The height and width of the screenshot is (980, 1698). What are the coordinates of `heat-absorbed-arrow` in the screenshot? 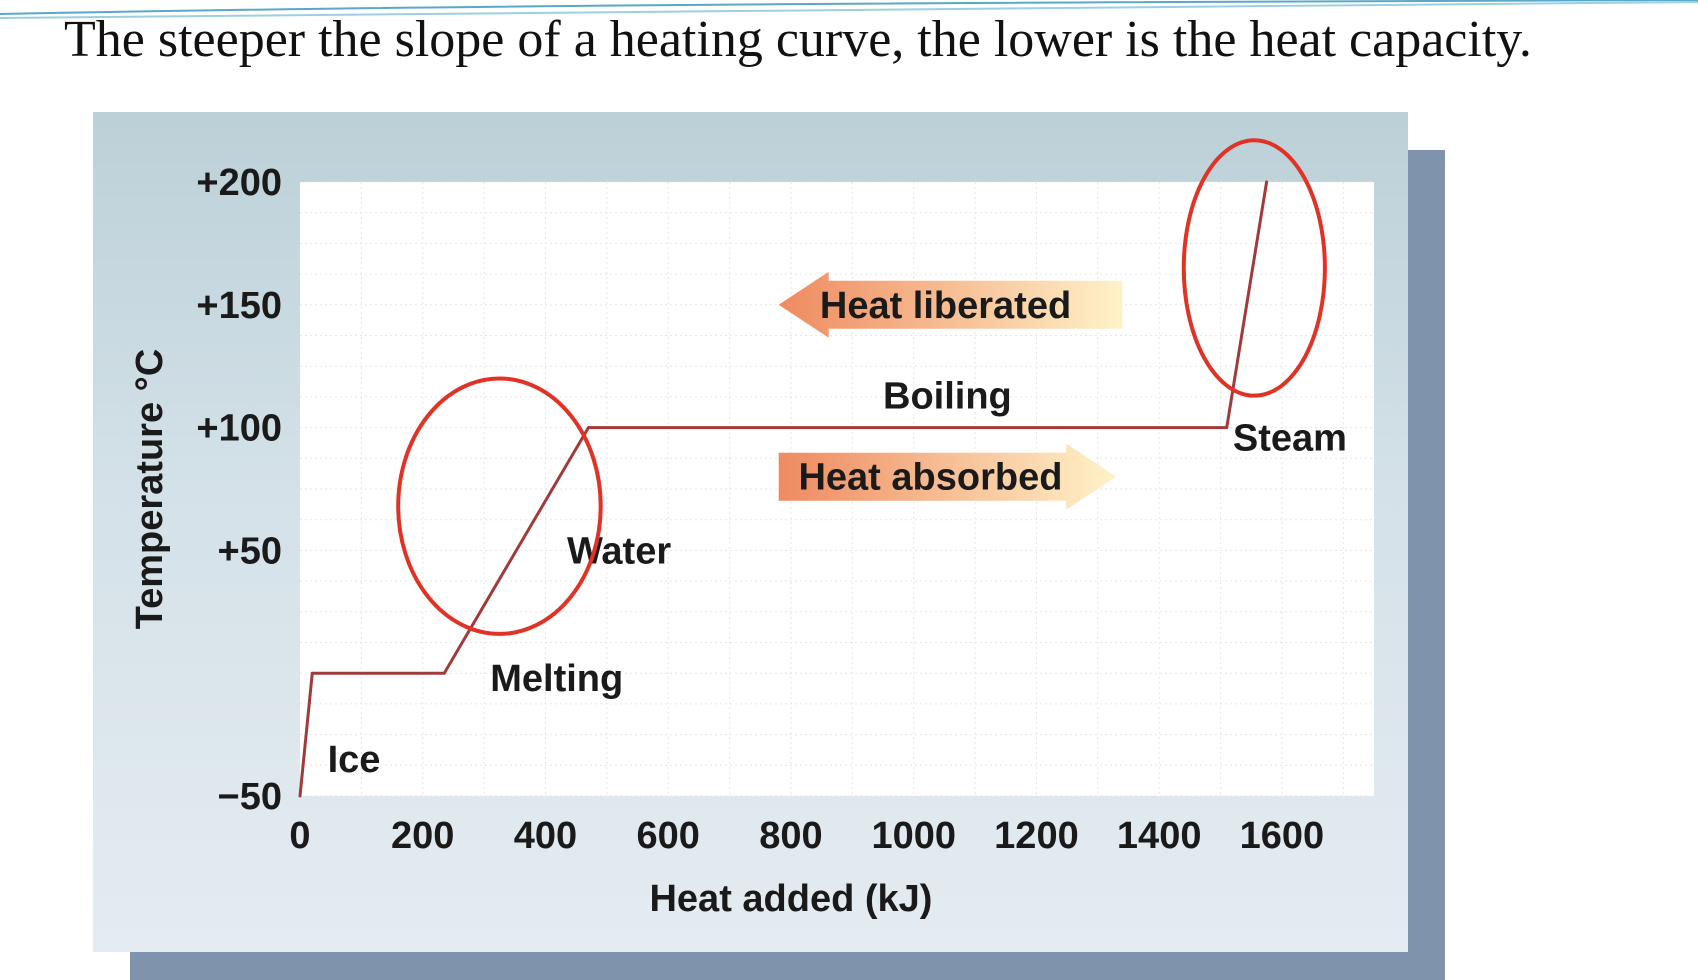 It's located at (947, 476).